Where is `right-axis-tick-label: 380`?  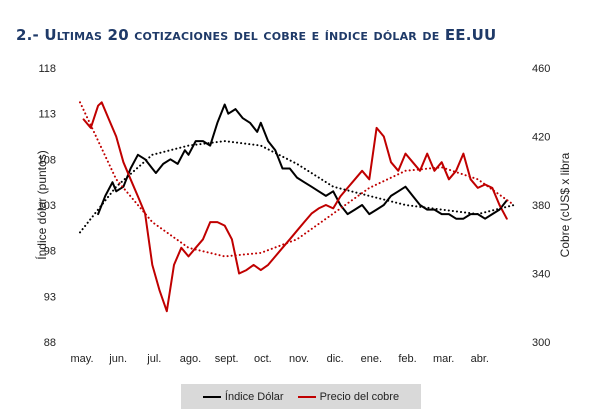
right-axis-tick-label: 380 is located at coordinates (541, 206).